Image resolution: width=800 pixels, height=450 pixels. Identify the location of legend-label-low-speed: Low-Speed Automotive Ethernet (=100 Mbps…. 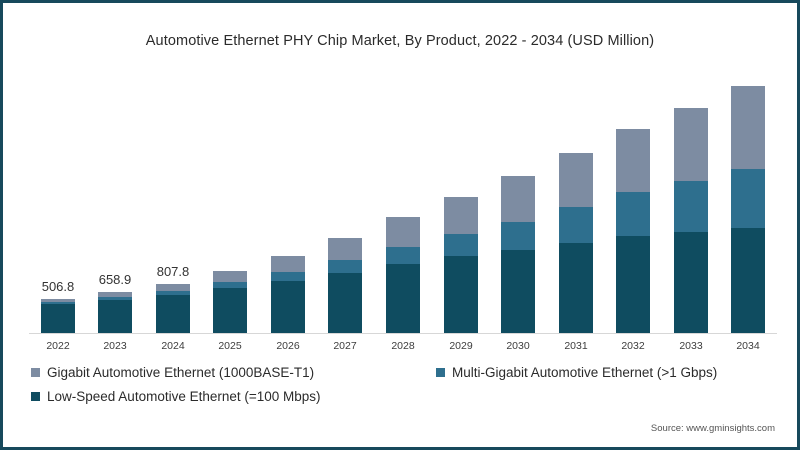
(184, 396).